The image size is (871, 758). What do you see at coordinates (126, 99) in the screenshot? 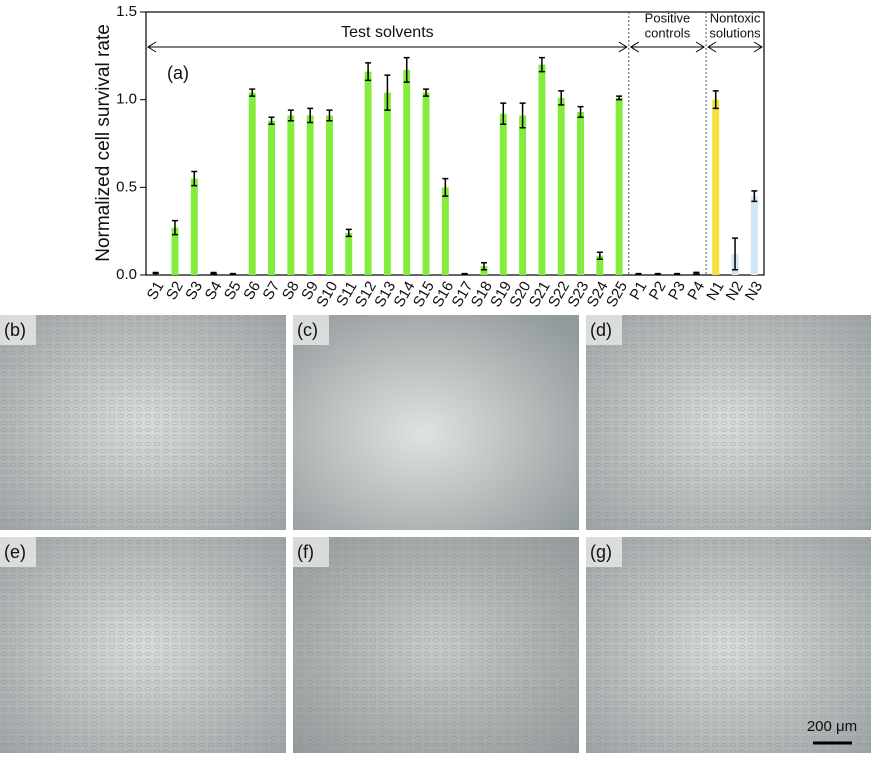
I see `y-tick-label: 1.0` at bounding box center [126, 99].